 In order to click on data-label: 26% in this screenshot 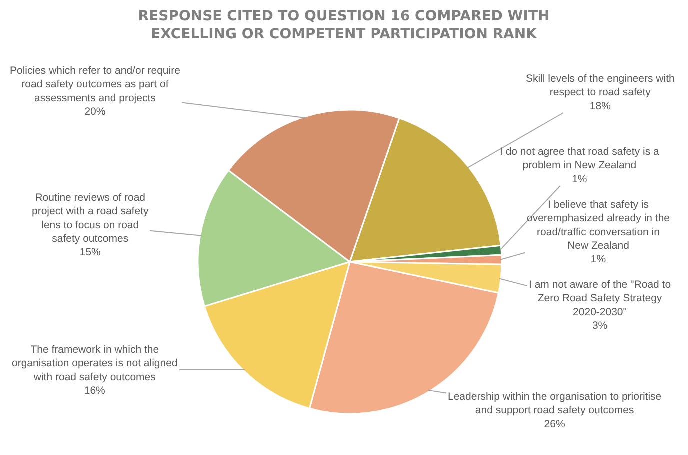, I will do `click(555, 424)`.